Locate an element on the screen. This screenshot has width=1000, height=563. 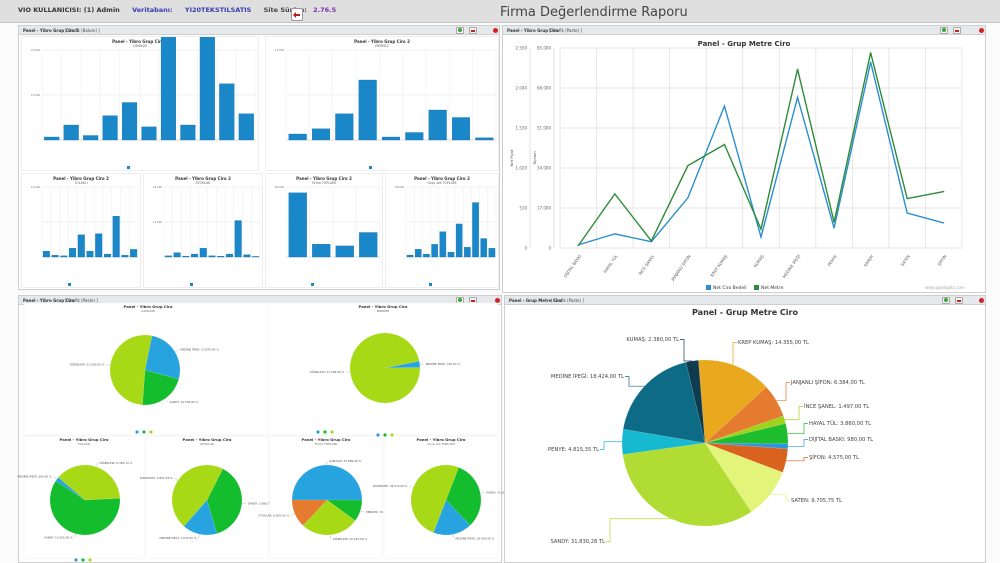
panel-title: Panel - Yibro Grup Ciro 2 is located at coordinates (51, 30).